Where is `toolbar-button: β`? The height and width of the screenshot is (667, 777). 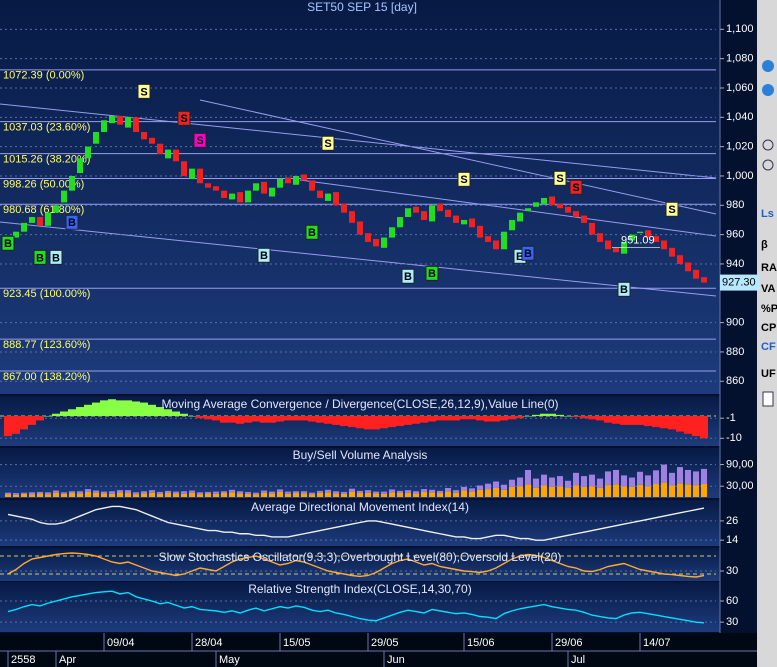
toolbar-button: β is located at coordinates (764, 245).